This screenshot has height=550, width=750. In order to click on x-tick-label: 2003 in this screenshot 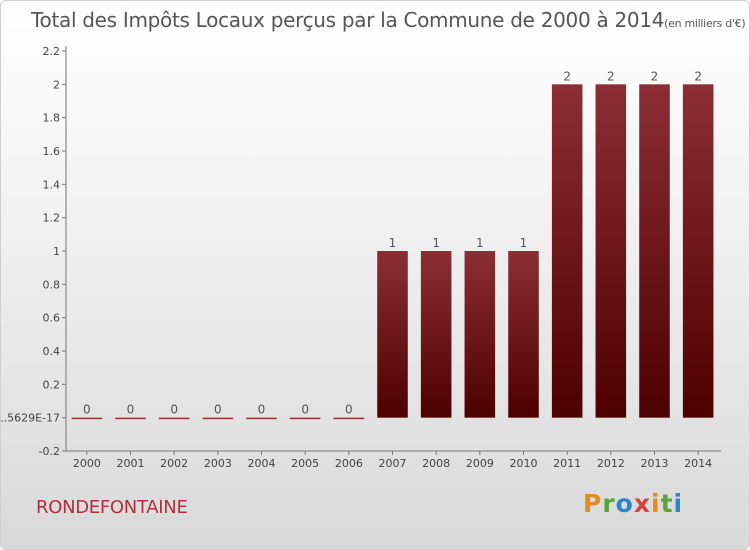, I will do `click(218, 463)`.